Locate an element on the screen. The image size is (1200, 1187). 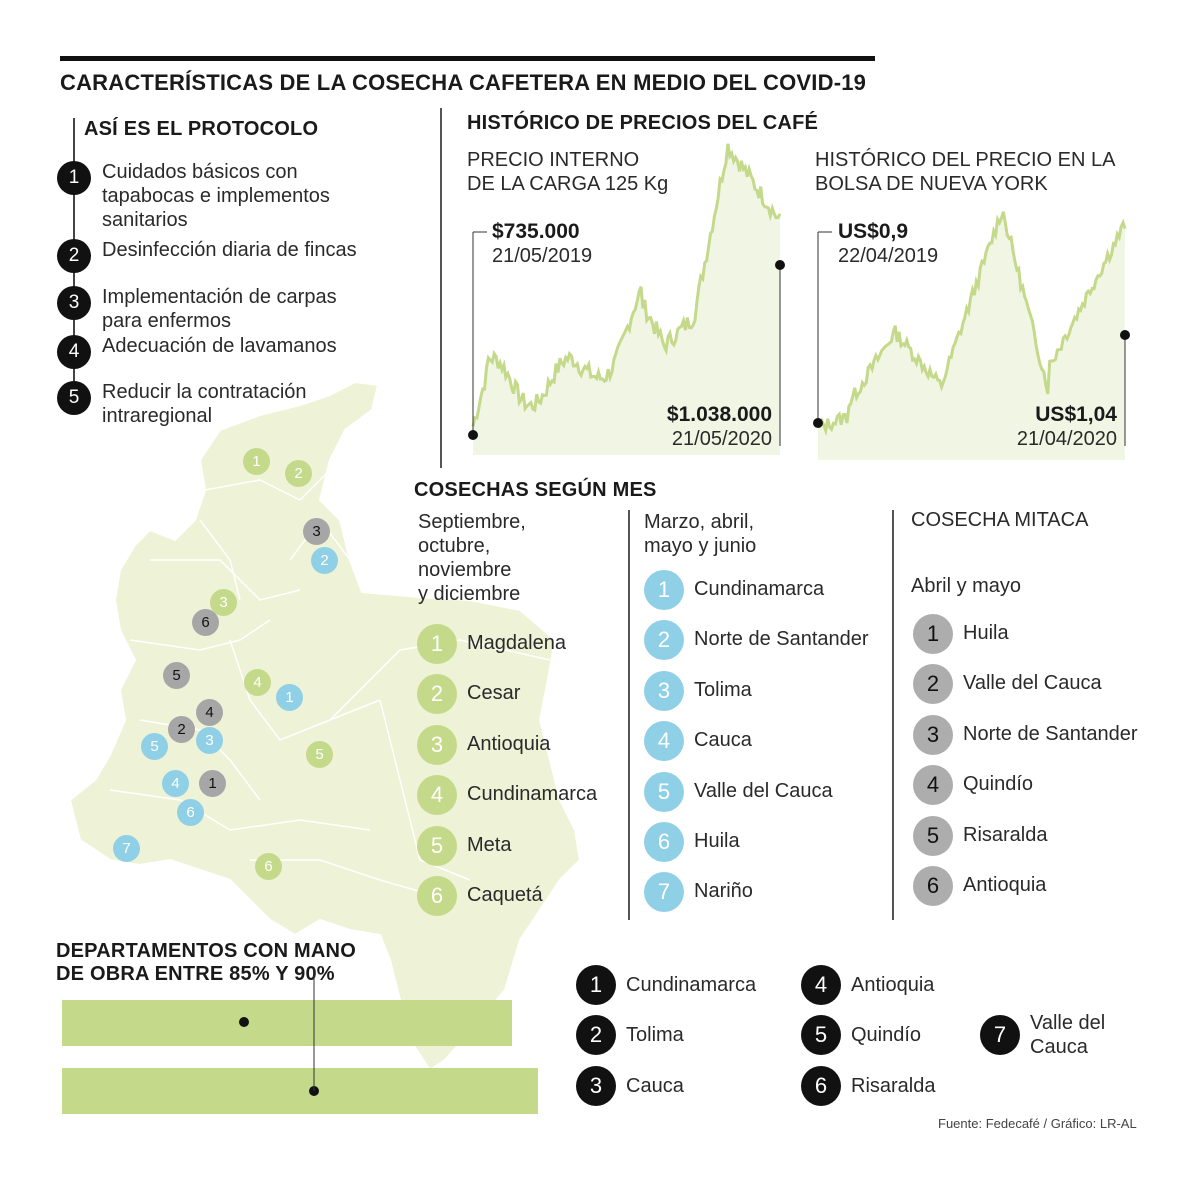
map-marker-blue: 3 is located at coordinates (209, 740).